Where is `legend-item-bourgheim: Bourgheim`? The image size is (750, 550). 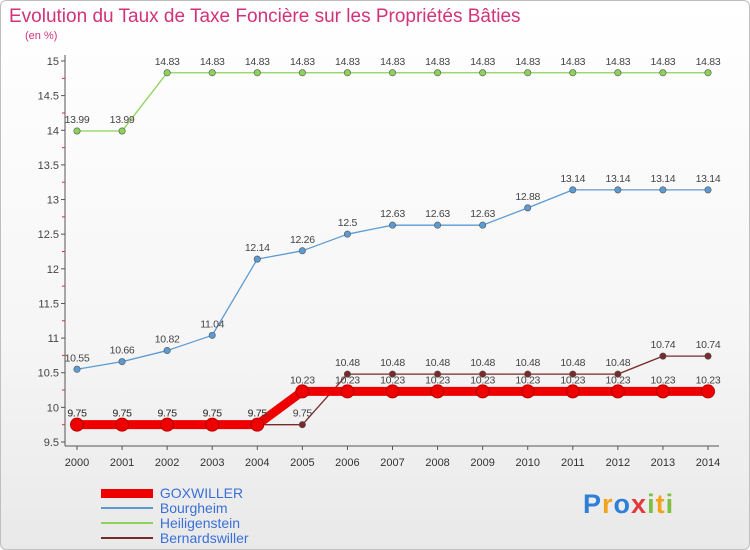
legend-item-bourgheim: Bourgheim is located at coordinates (175, 507).